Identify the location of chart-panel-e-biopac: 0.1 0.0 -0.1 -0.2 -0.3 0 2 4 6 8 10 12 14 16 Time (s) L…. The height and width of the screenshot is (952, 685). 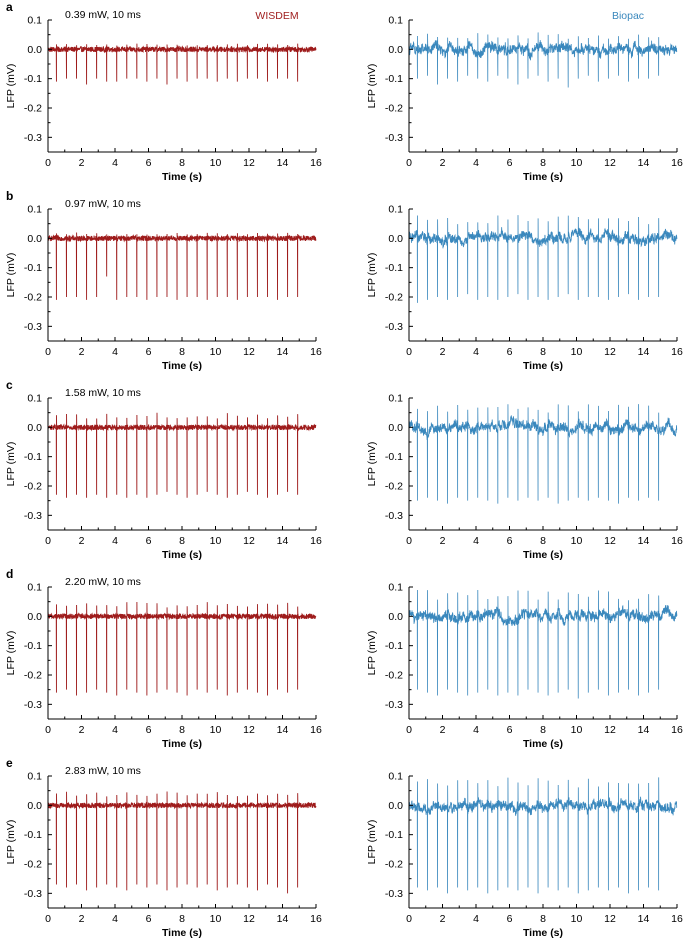
(524, 855).